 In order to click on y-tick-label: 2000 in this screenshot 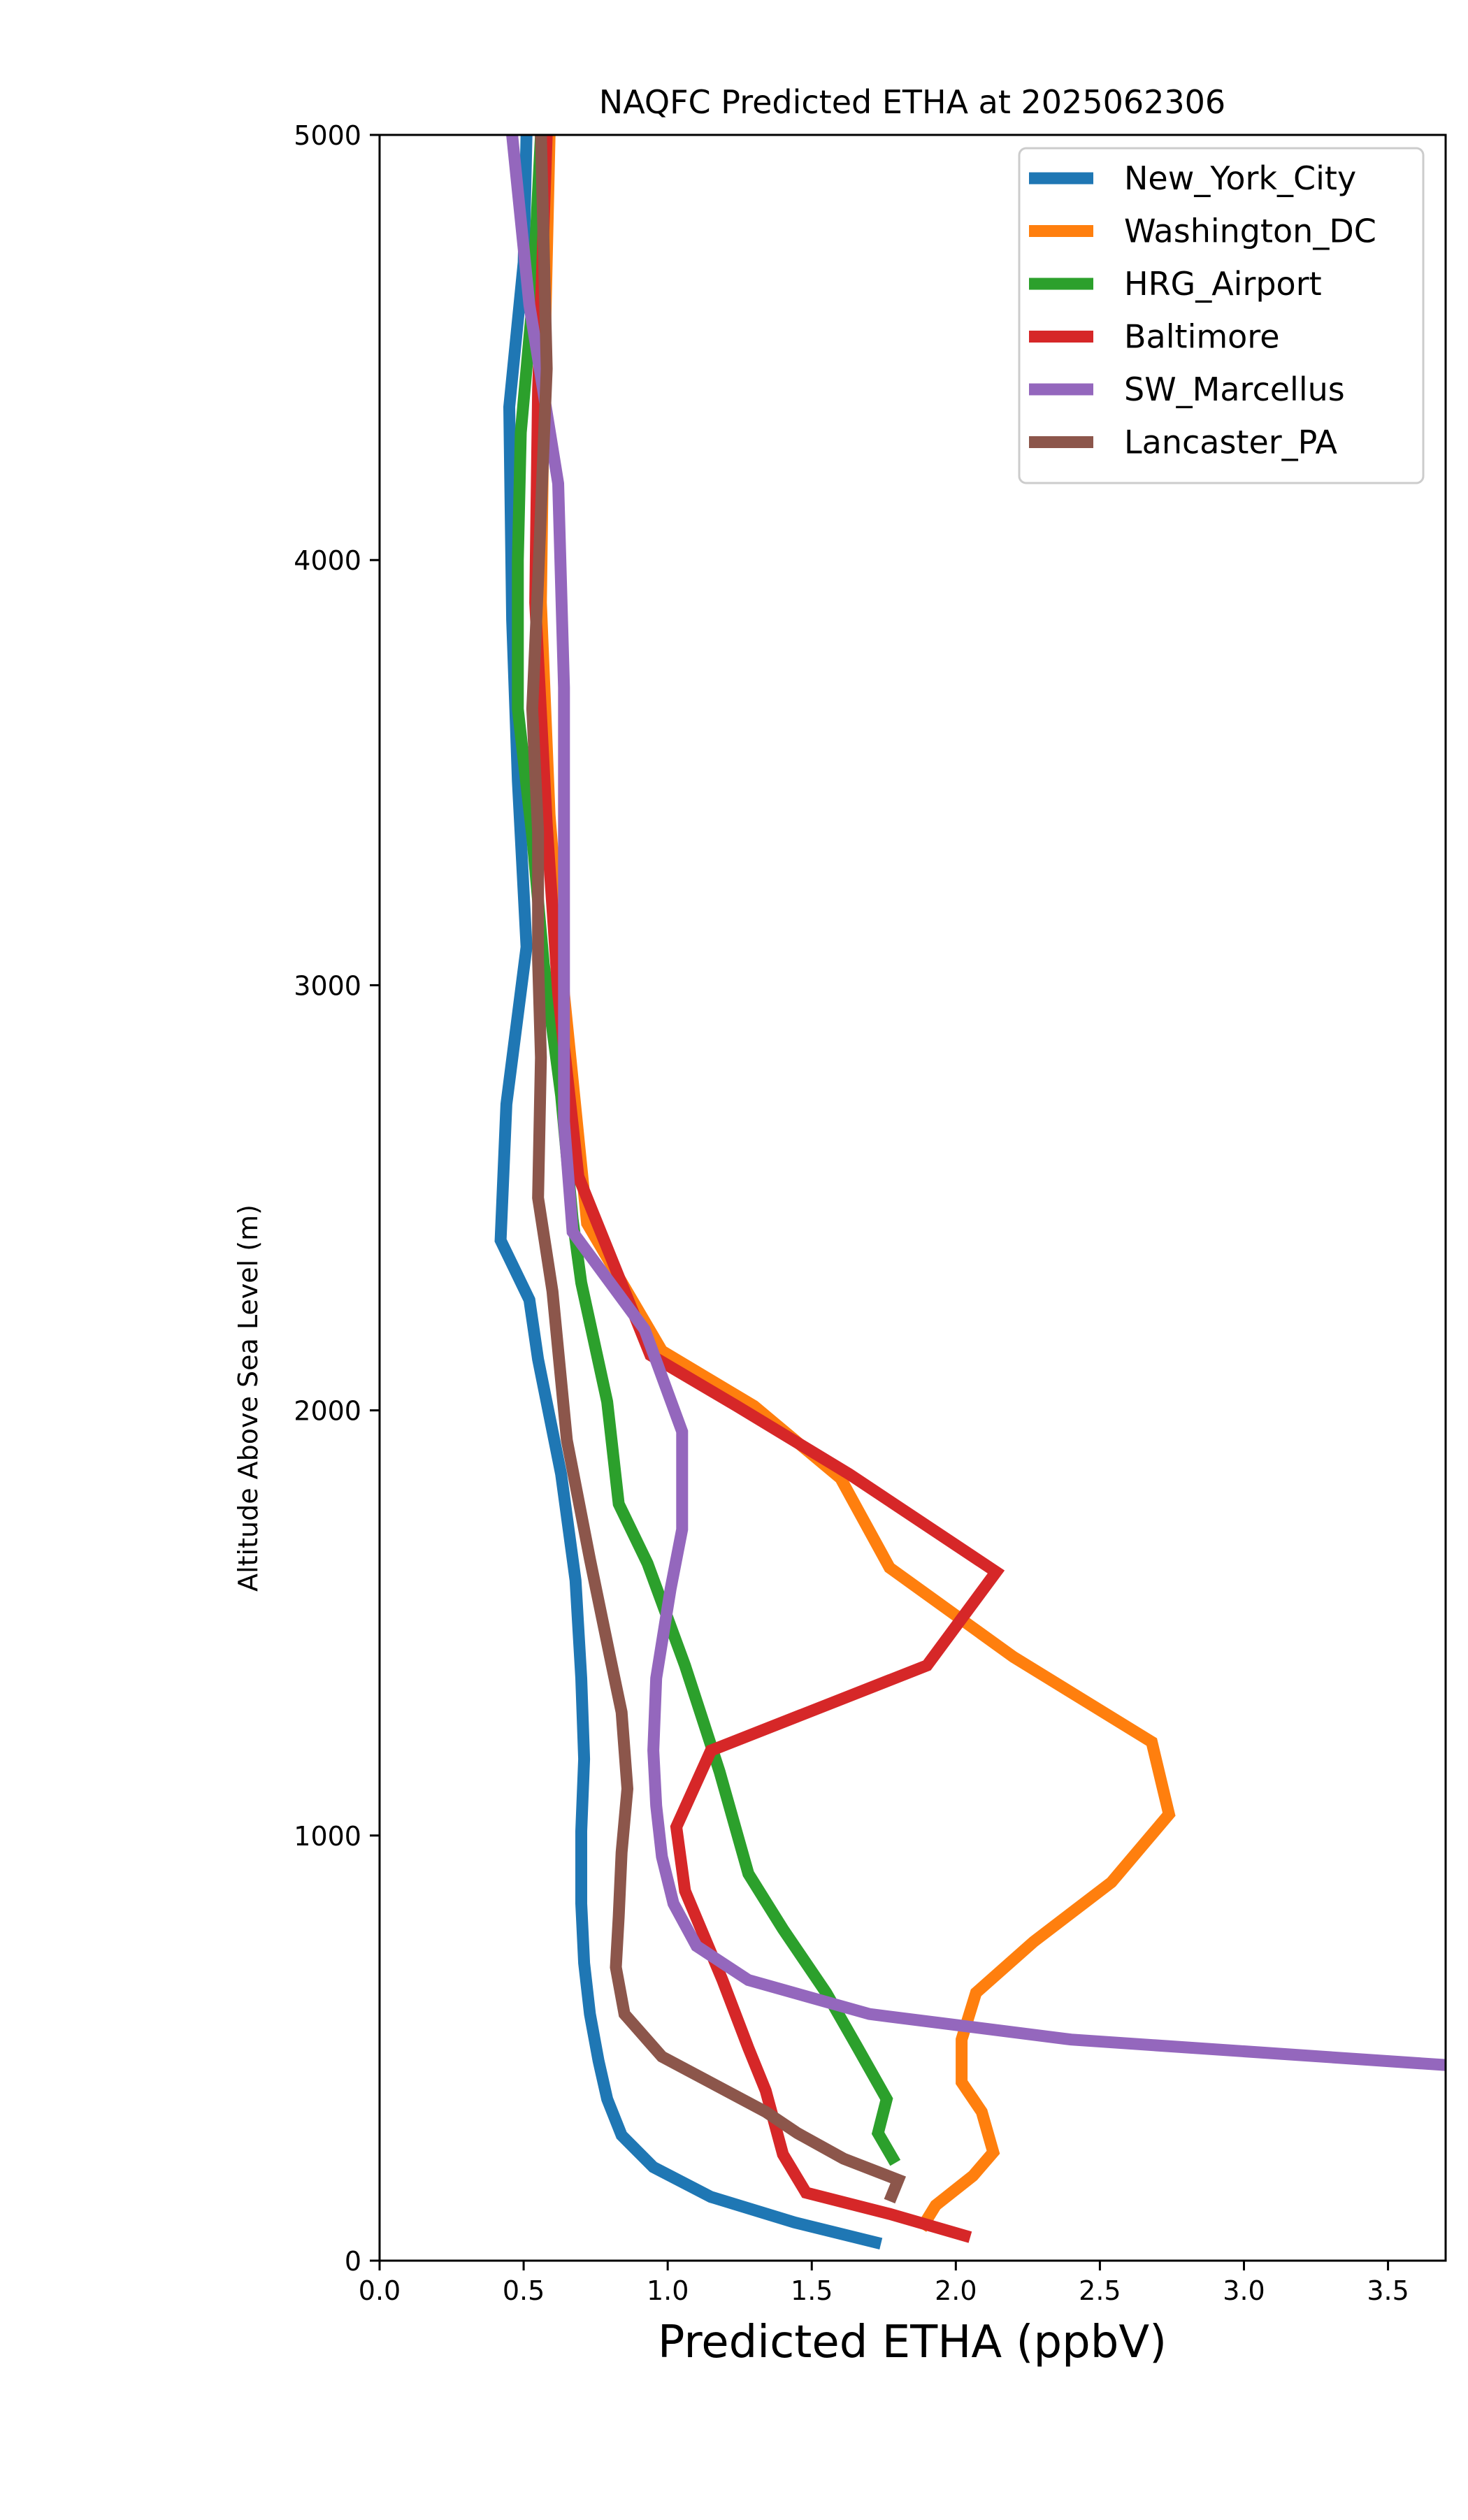, I will do `click(327, 1411)`.